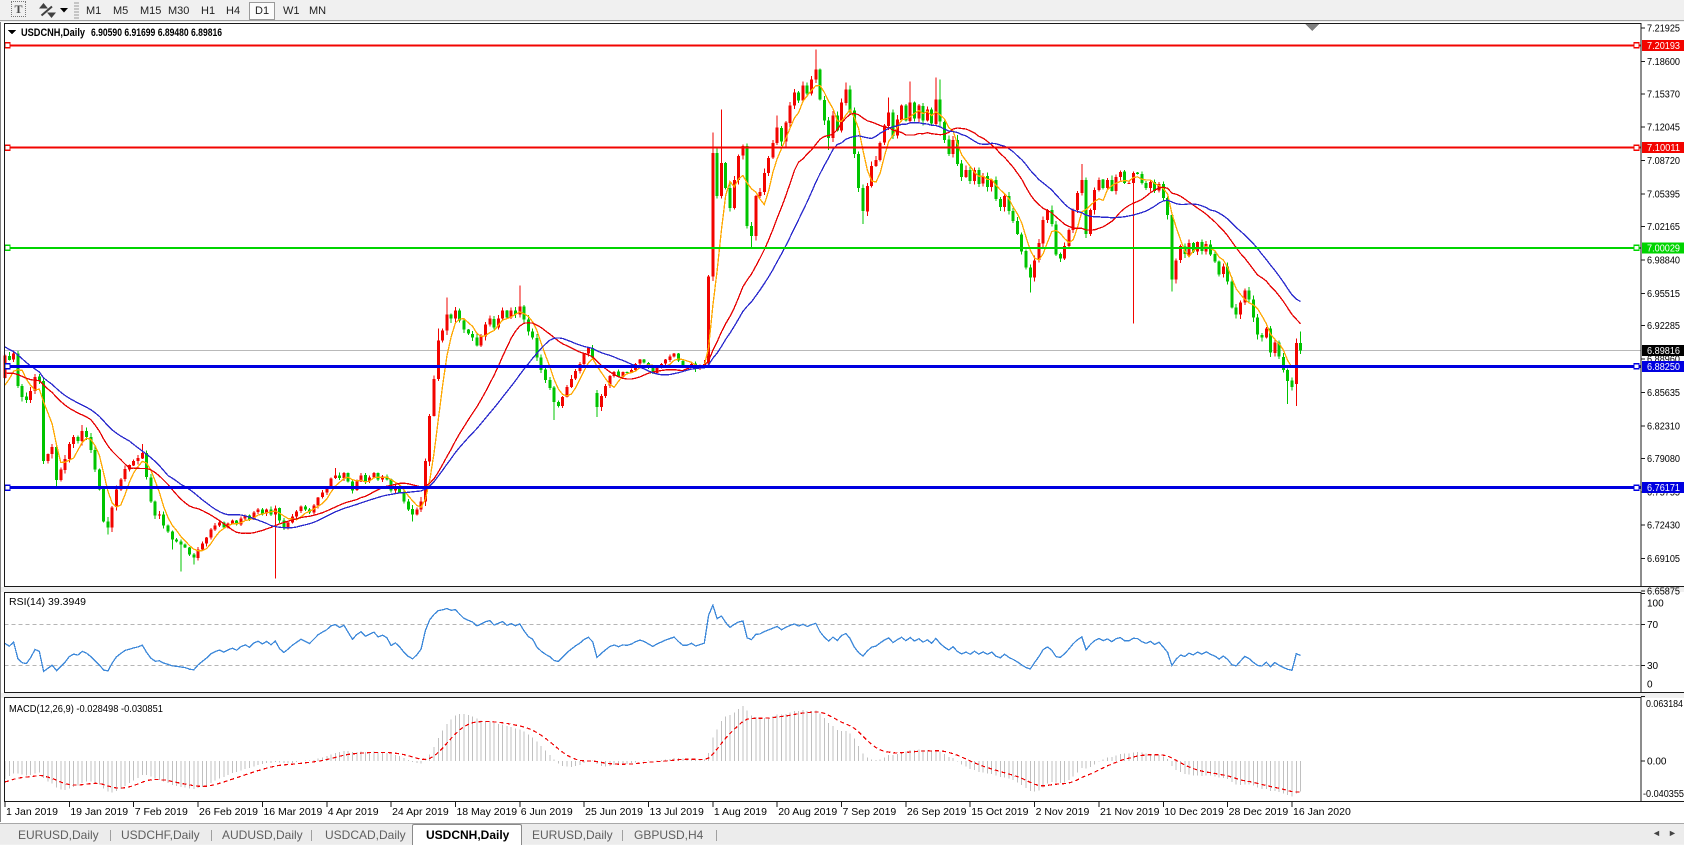  I want to click on svg-text: 7.05395, so click(1663, 195).